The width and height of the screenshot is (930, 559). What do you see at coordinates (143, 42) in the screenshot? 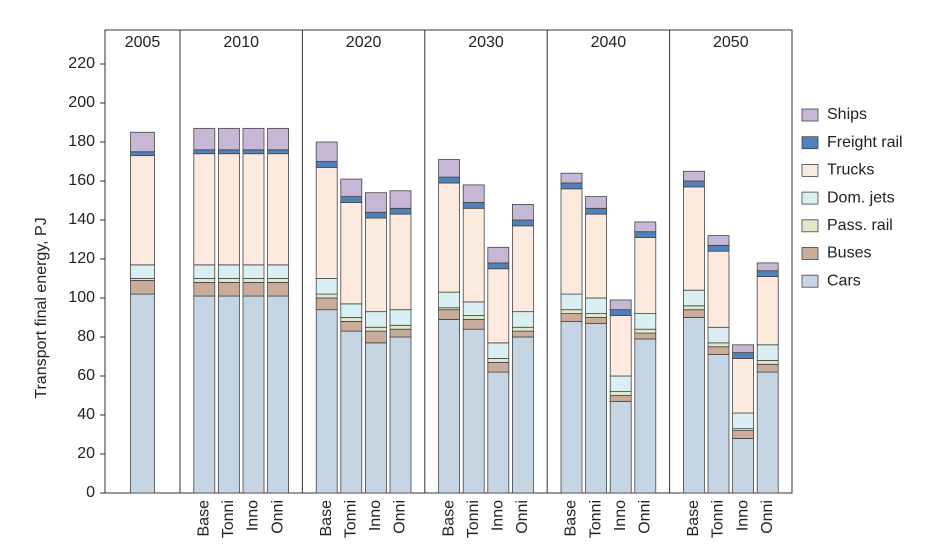
I see `group-label: 2005` at bounding box center [143, 42].